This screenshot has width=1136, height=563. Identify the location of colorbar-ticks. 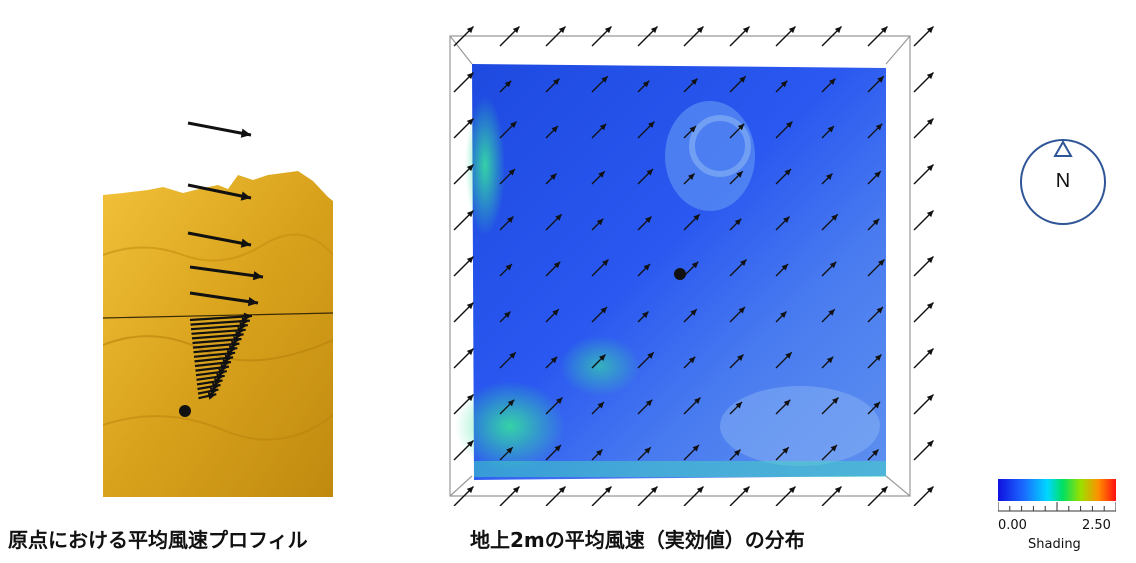
(1057, 507).